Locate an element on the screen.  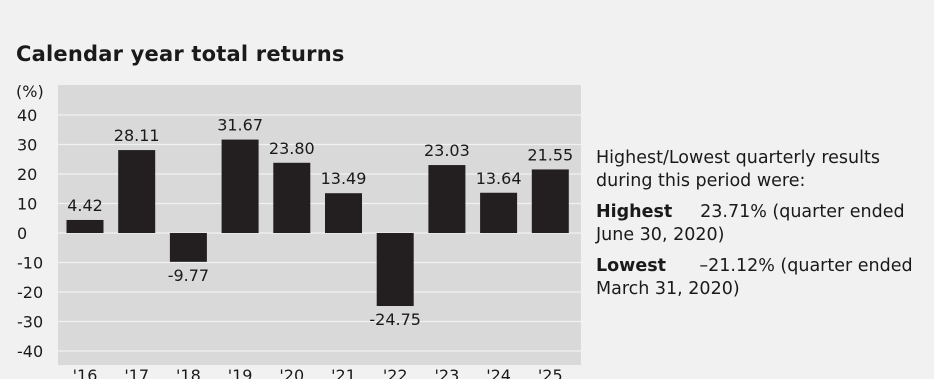
y-tick-label: -20 is located at coordinates (30, 292).